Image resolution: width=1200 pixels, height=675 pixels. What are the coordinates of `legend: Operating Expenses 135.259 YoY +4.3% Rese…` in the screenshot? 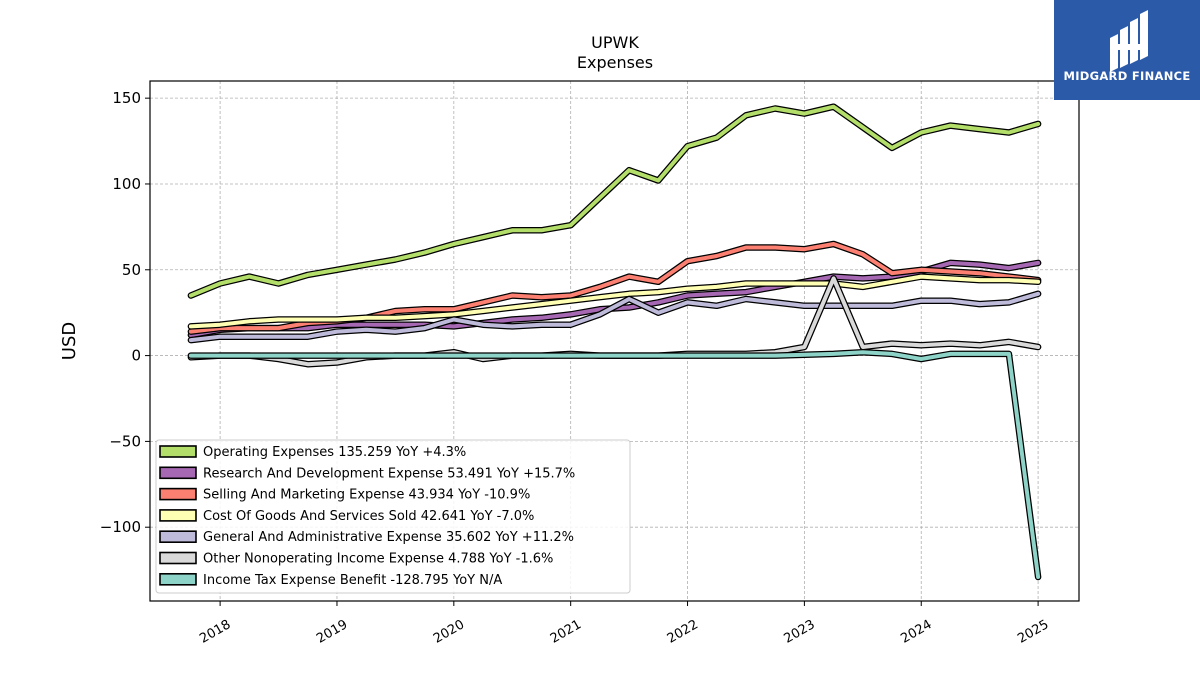 It's located at (393, 516).